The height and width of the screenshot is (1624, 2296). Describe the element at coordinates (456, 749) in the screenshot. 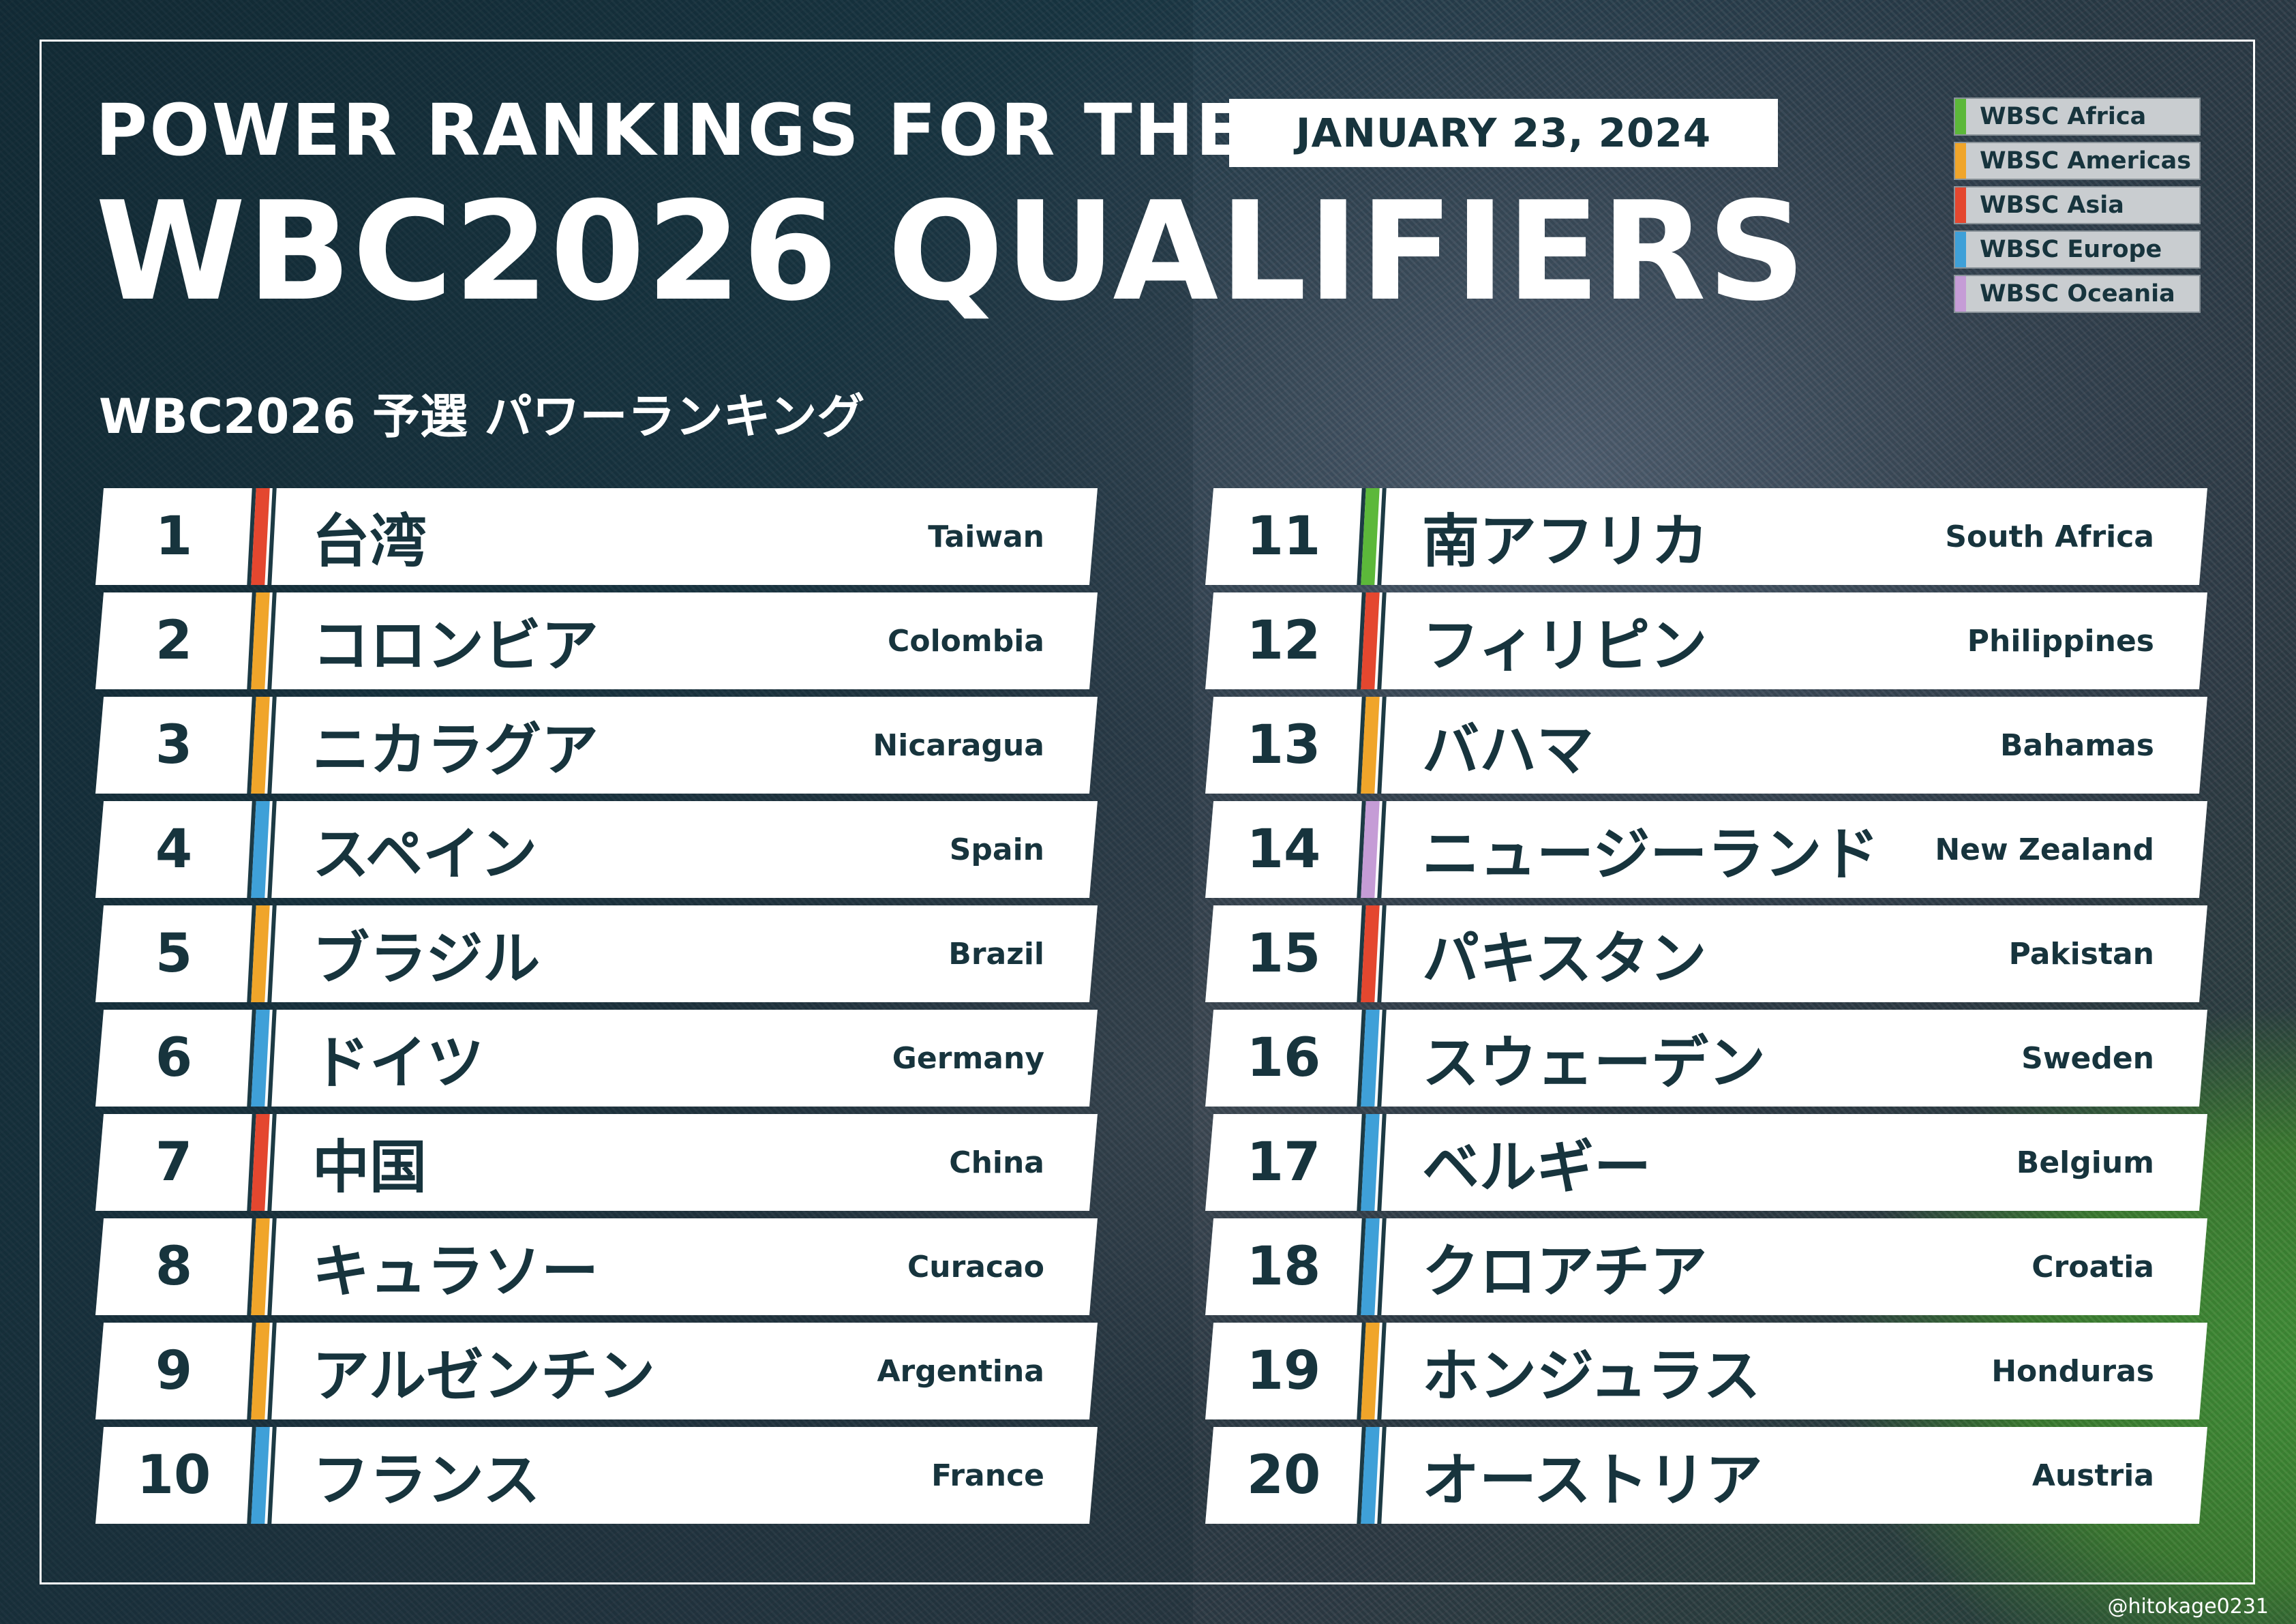

I see `country-name-japanese: ニカラグア` at that location.